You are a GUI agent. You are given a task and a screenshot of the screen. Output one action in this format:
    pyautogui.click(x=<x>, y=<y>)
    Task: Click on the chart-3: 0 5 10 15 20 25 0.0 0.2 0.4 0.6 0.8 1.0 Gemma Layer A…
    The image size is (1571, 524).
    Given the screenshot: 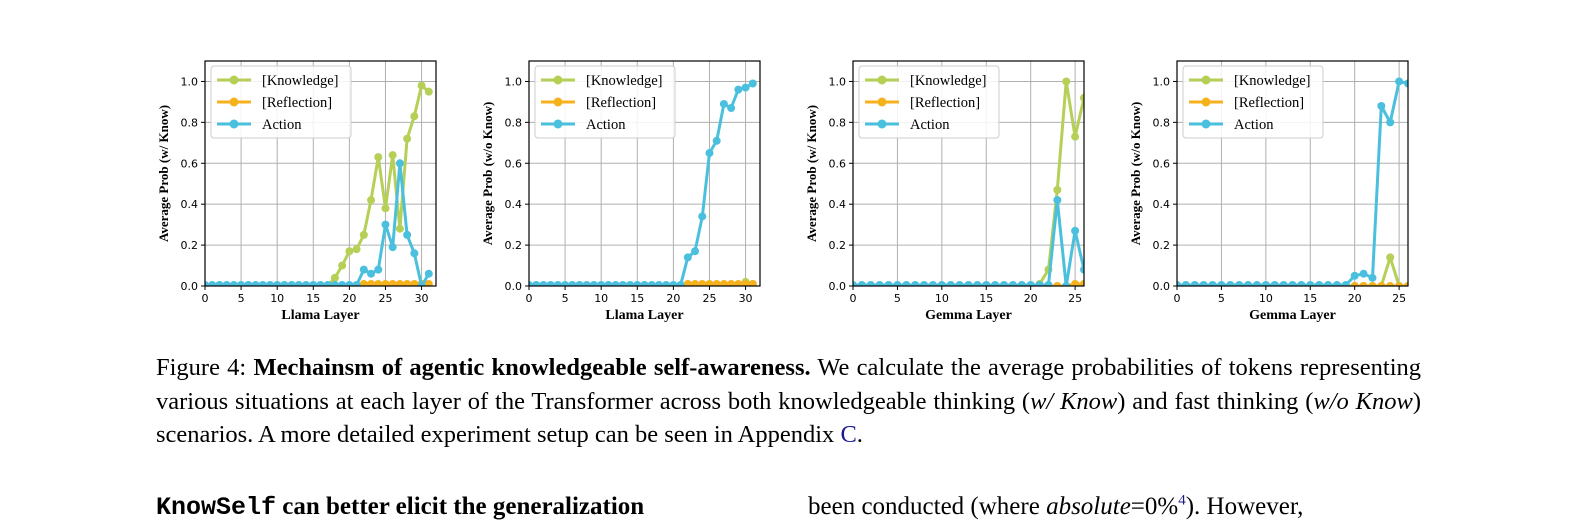 What is the action you would take?
    pyautogui.click(x=944, y=191)
    